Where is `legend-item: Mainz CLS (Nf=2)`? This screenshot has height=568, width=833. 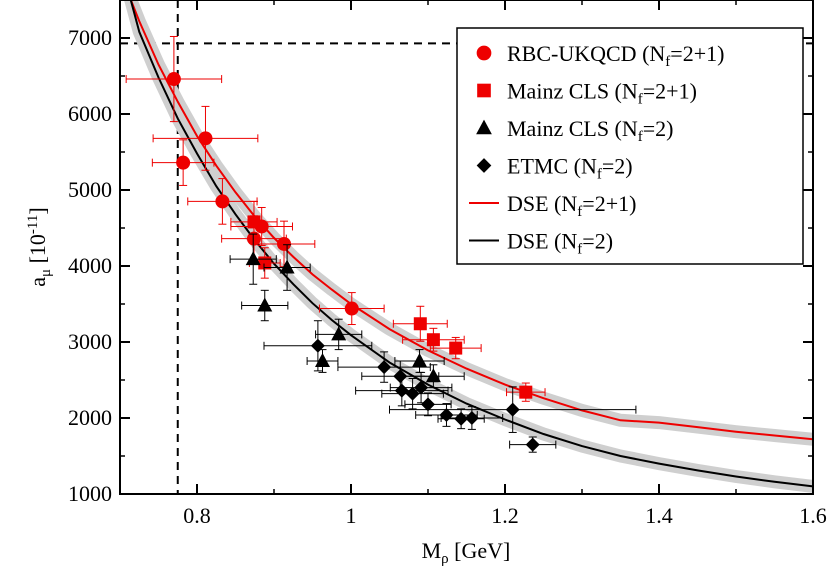 legend-item: Mainz CLS (Nf=2) is located at coordinates (575, 130).